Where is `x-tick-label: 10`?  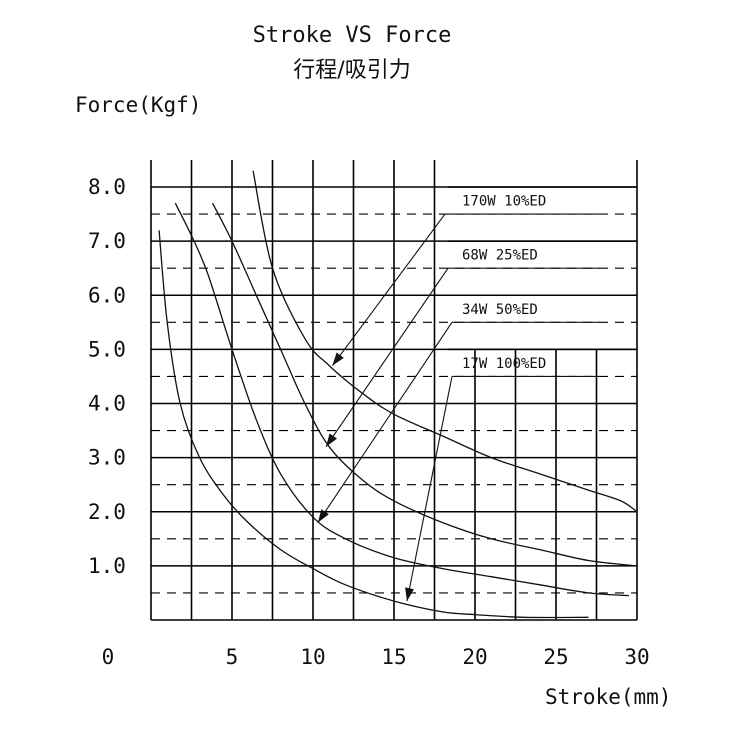
x-tick-label: 10 is located at coordinates (312, 657).